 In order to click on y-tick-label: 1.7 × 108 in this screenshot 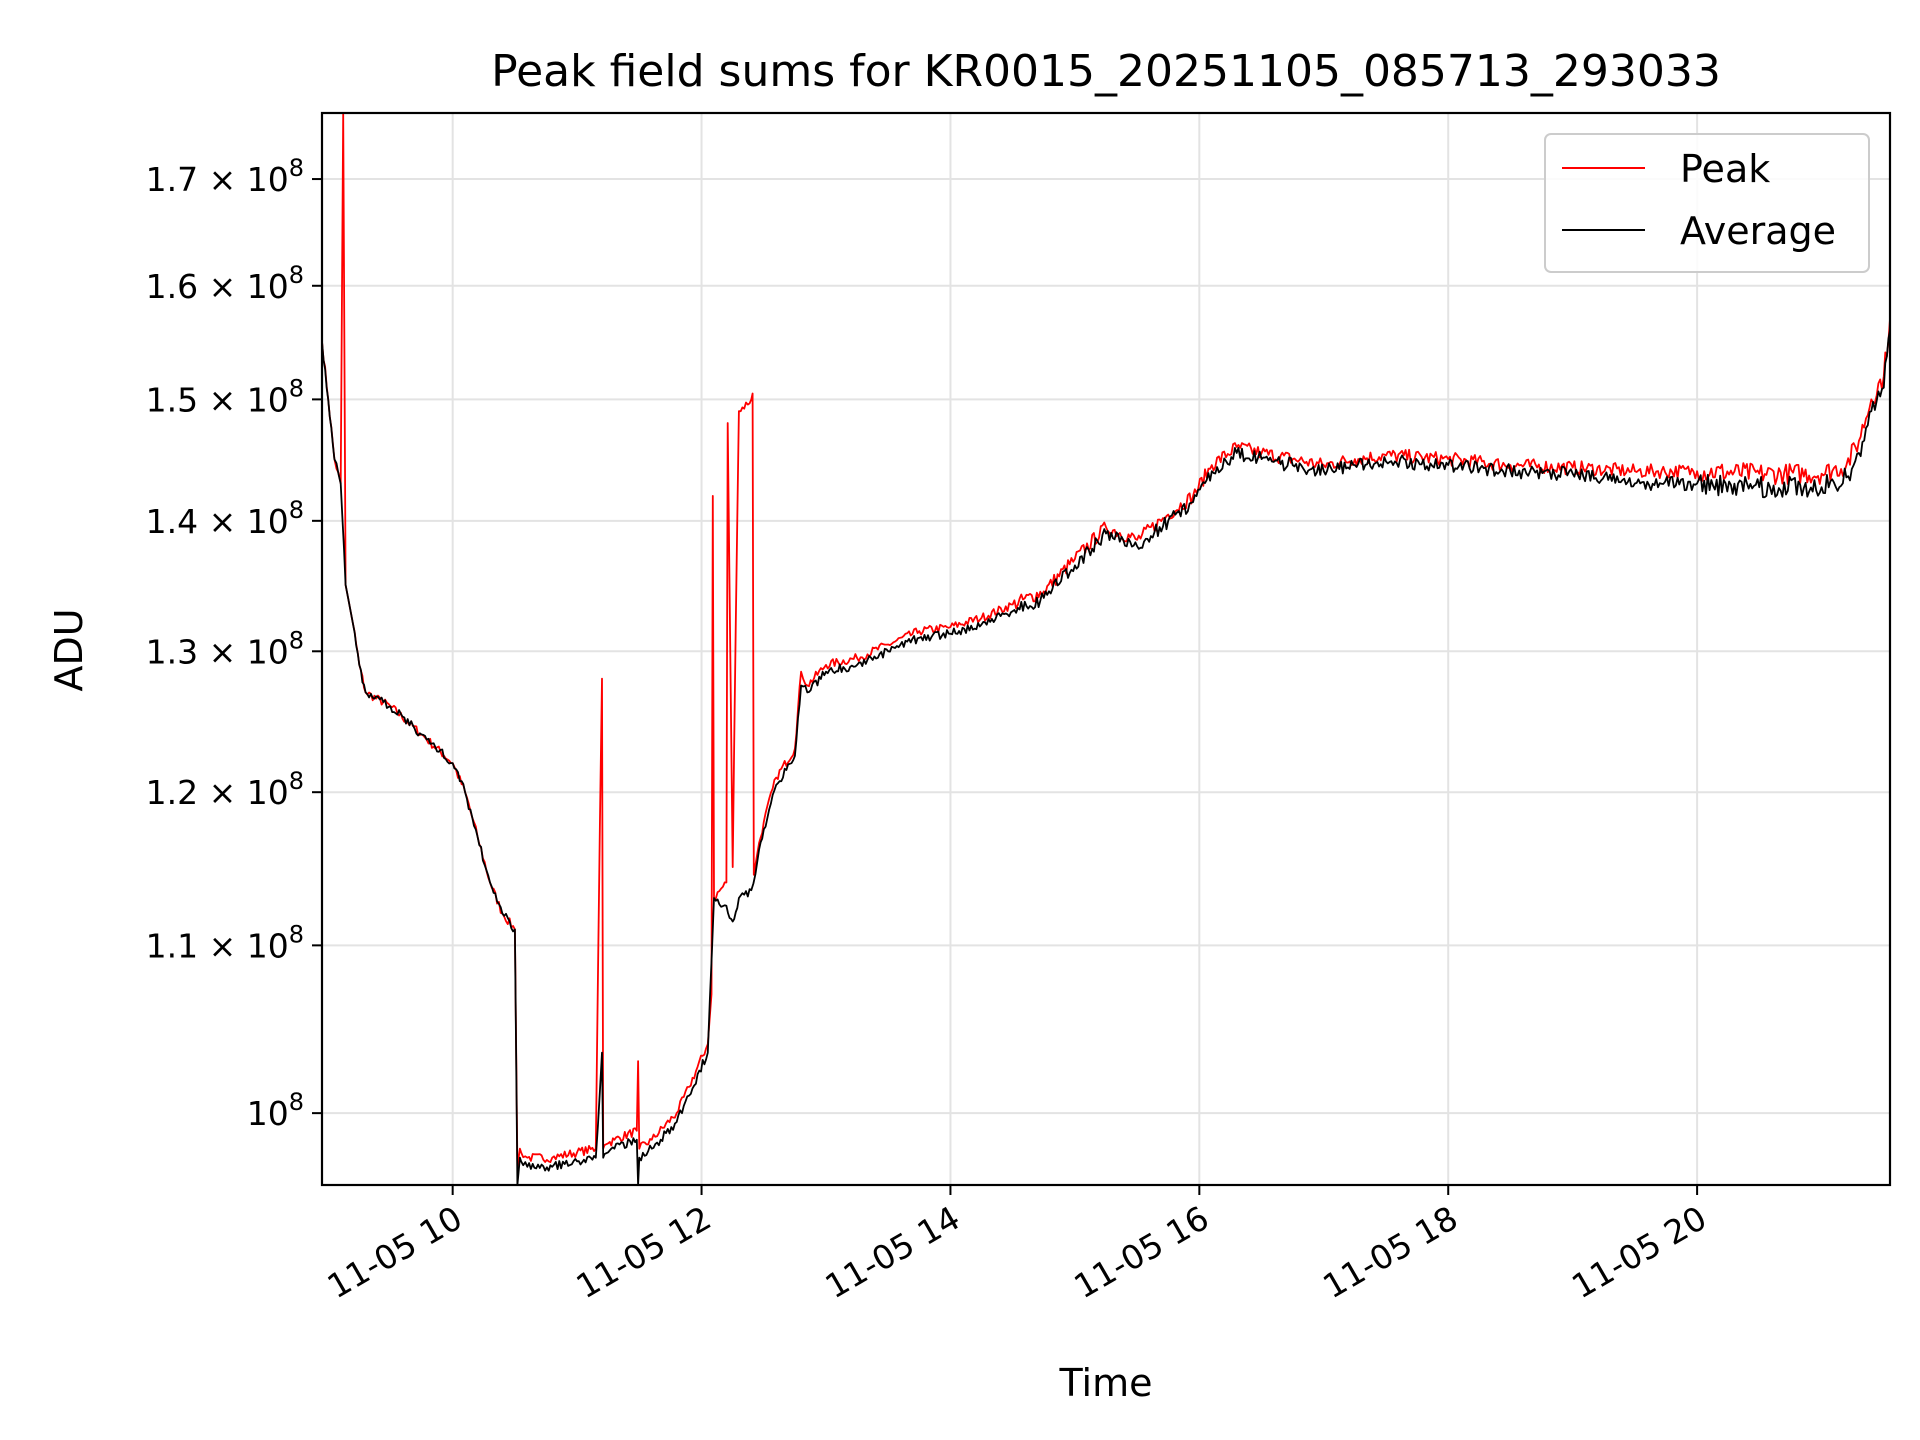, I will do `click(225, 176)`.